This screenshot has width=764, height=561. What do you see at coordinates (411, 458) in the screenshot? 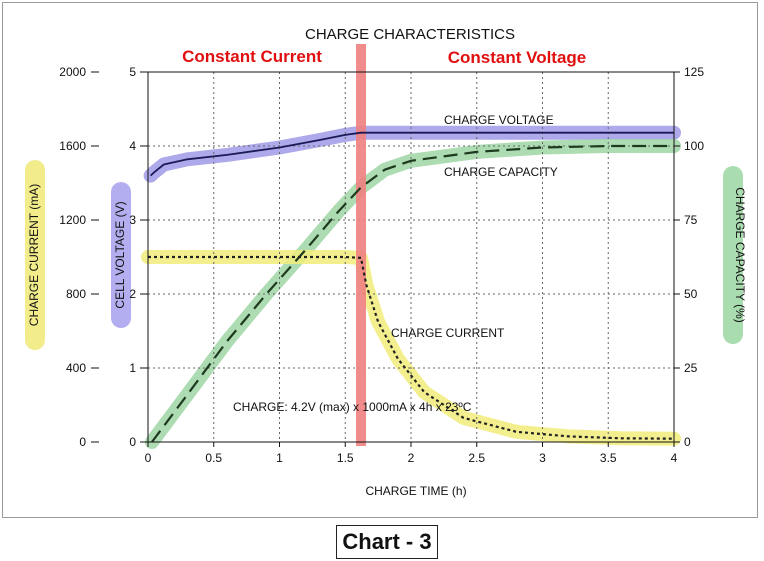
I see `x-tick-label: 2` at bounding box center [411, 458].